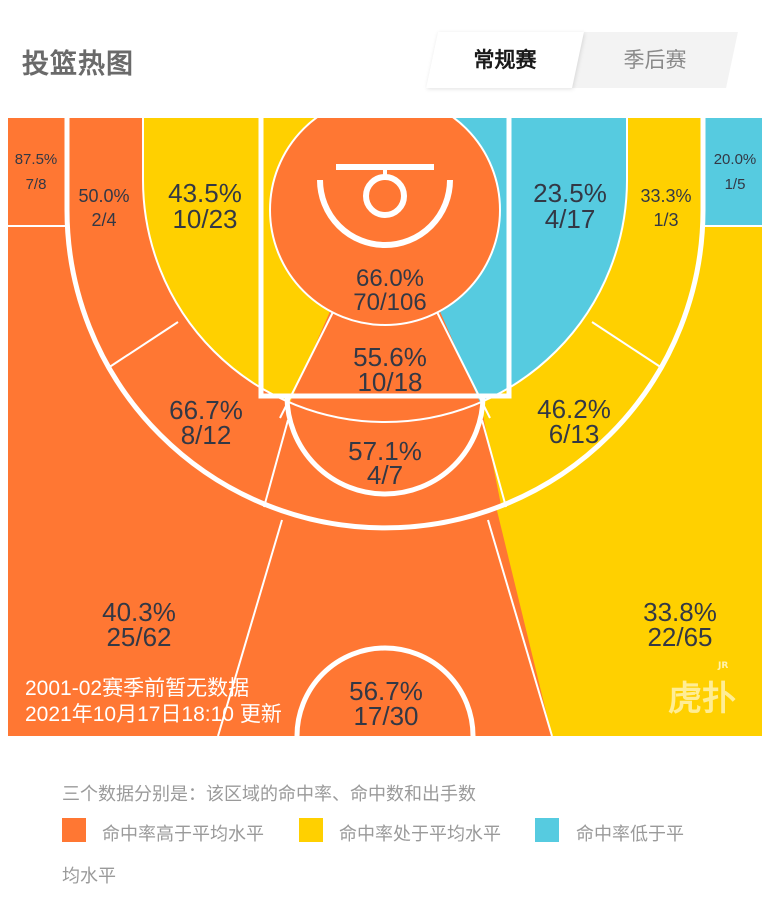  I want to click on zone-count: 22/65, so click(679, 637).